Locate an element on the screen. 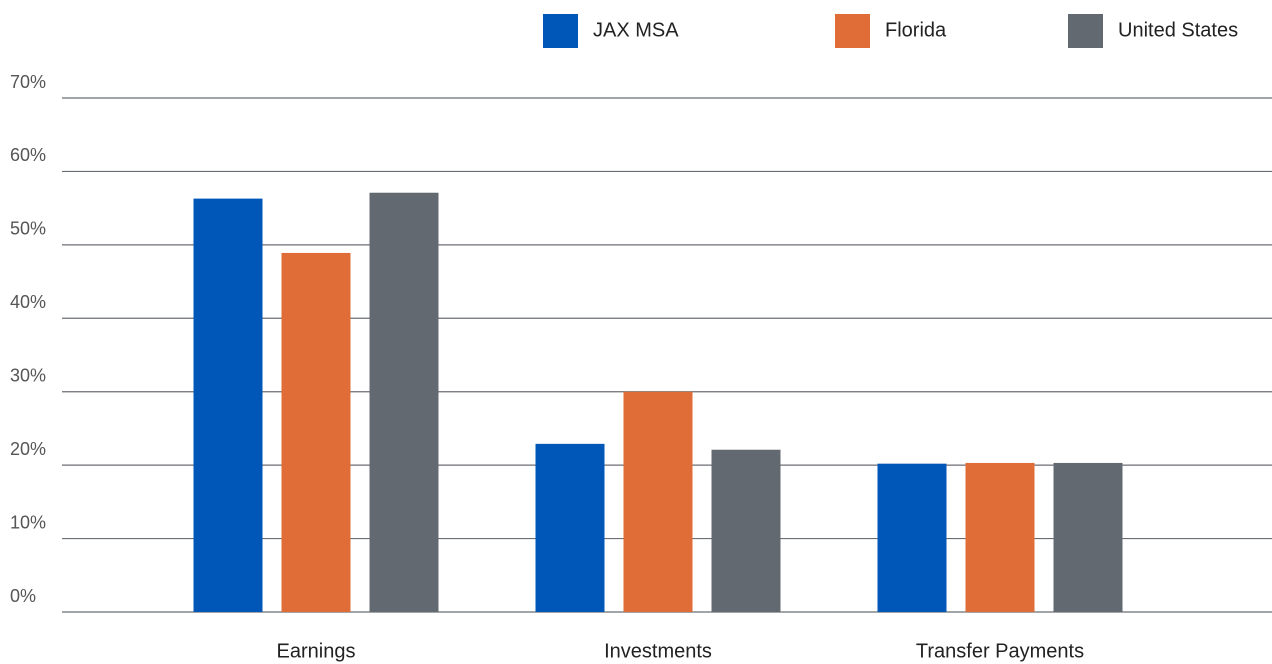 Image resolution: width=1272 pixels, height=664 pixels. legend-label: Florida is located at coordinates (916, 30).